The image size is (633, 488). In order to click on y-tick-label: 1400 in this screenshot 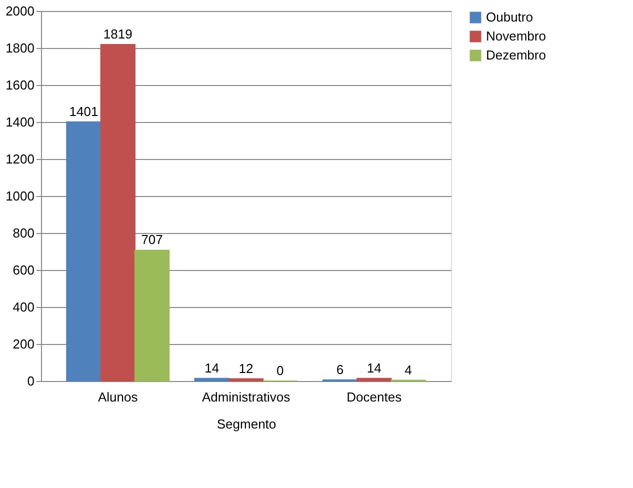, I will do `click(20, 122)`.